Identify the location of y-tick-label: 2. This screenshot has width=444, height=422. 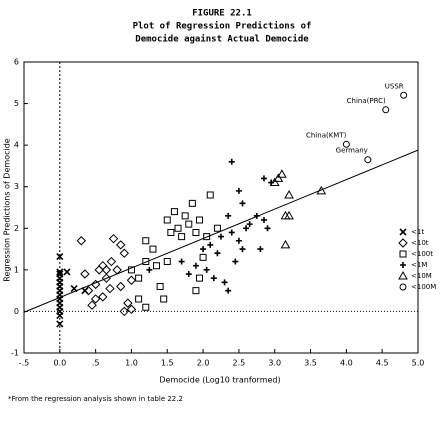
(16, 228).